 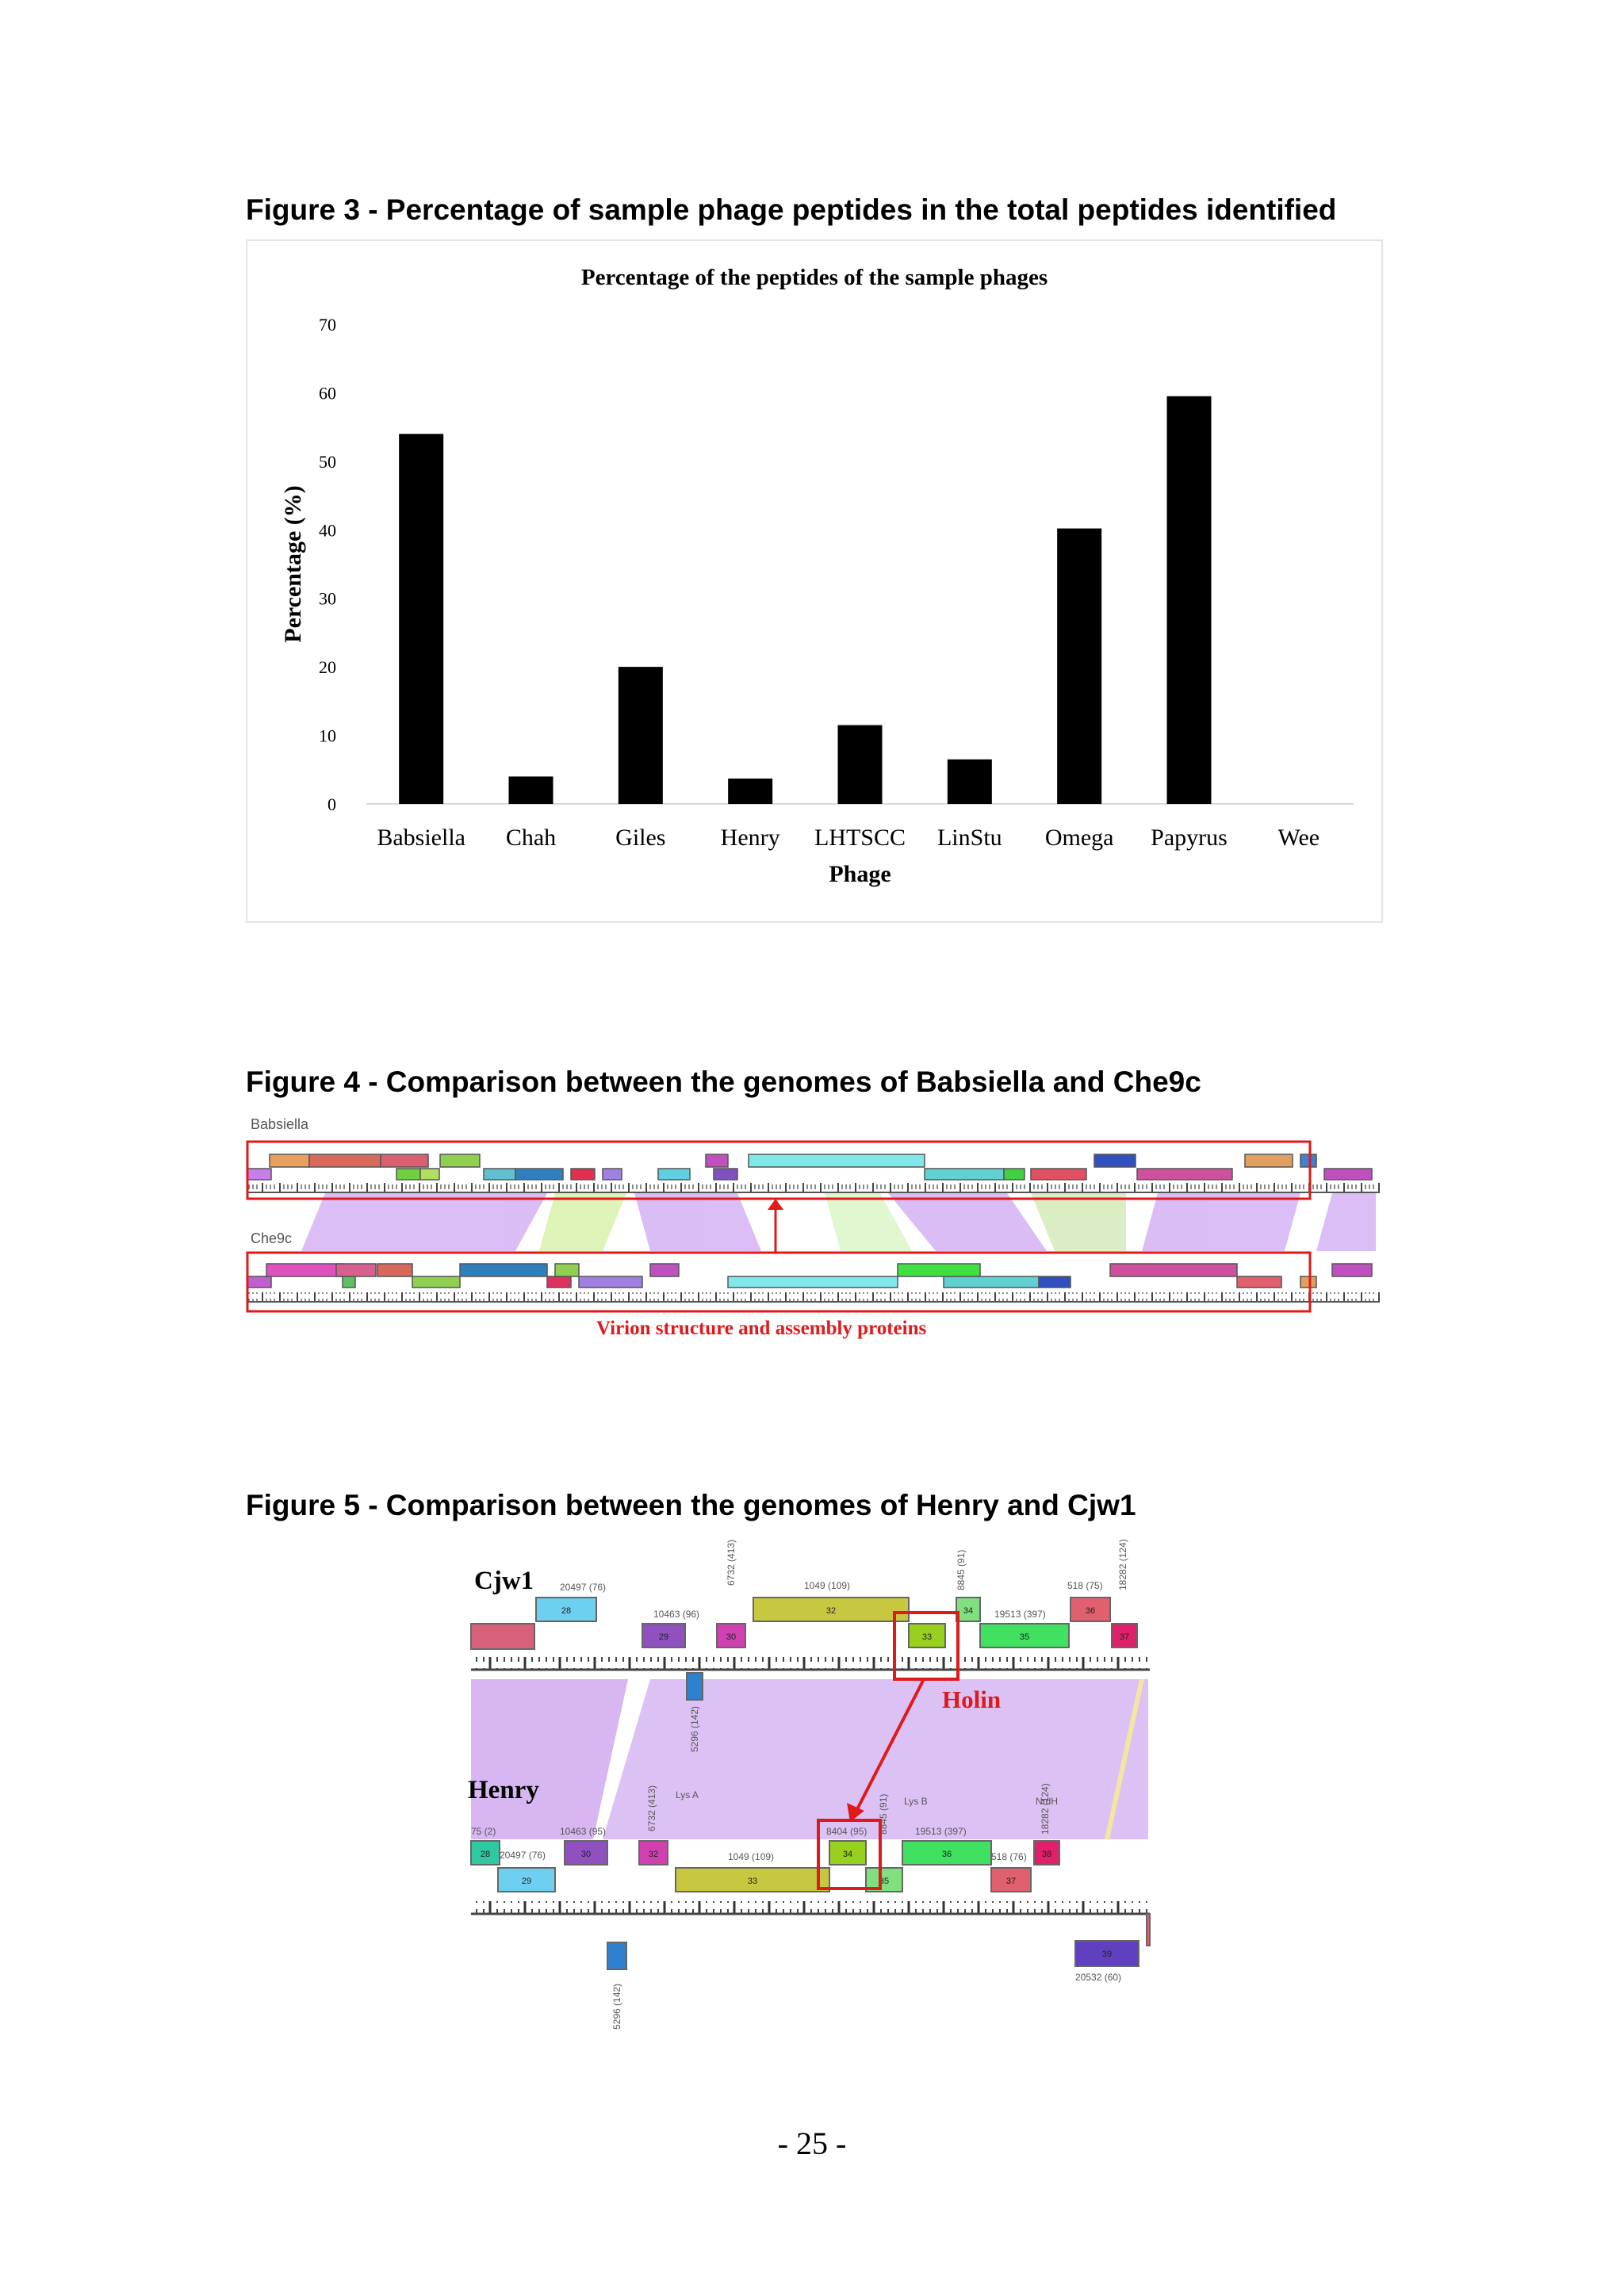 What do you see at coordinates (972, 1700) in the screenshot?
I see `holin-label: Holin` at bounding box center [972, 1700].